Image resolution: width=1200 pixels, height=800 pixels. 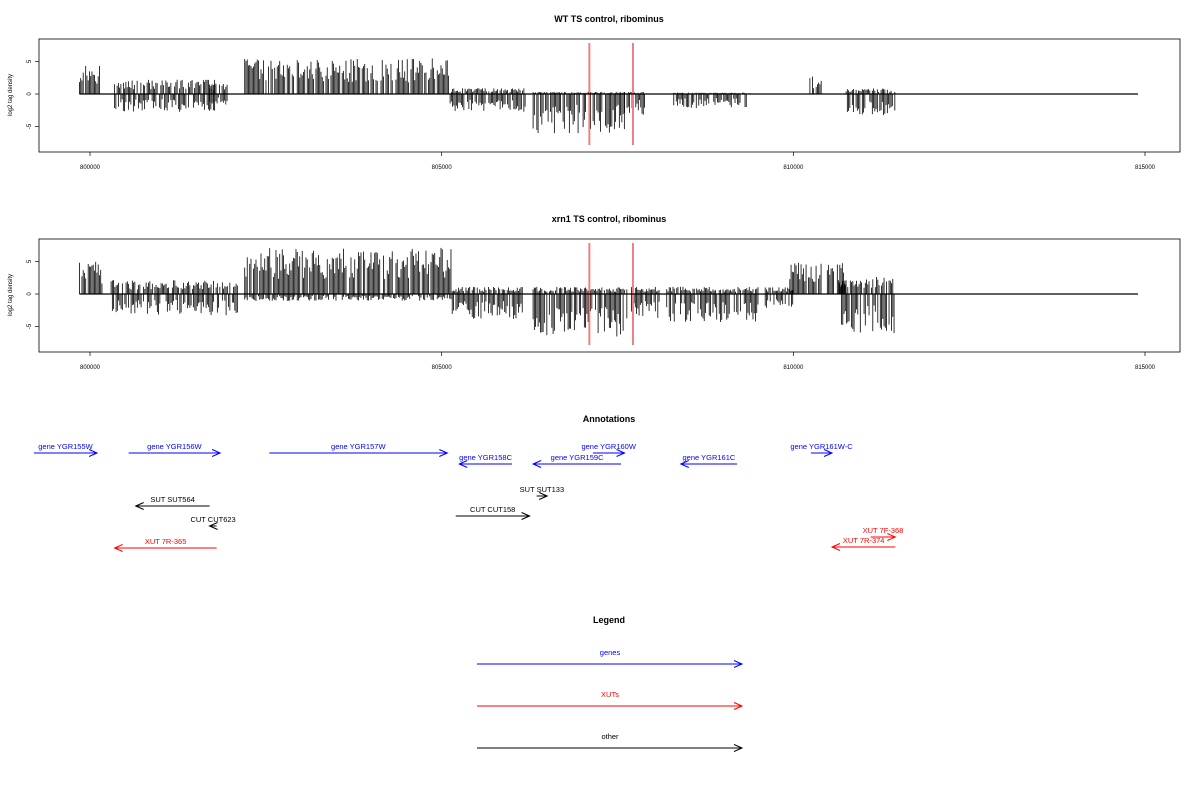 I want to click on legend-label: XUTs, so click(x=610, y=694).